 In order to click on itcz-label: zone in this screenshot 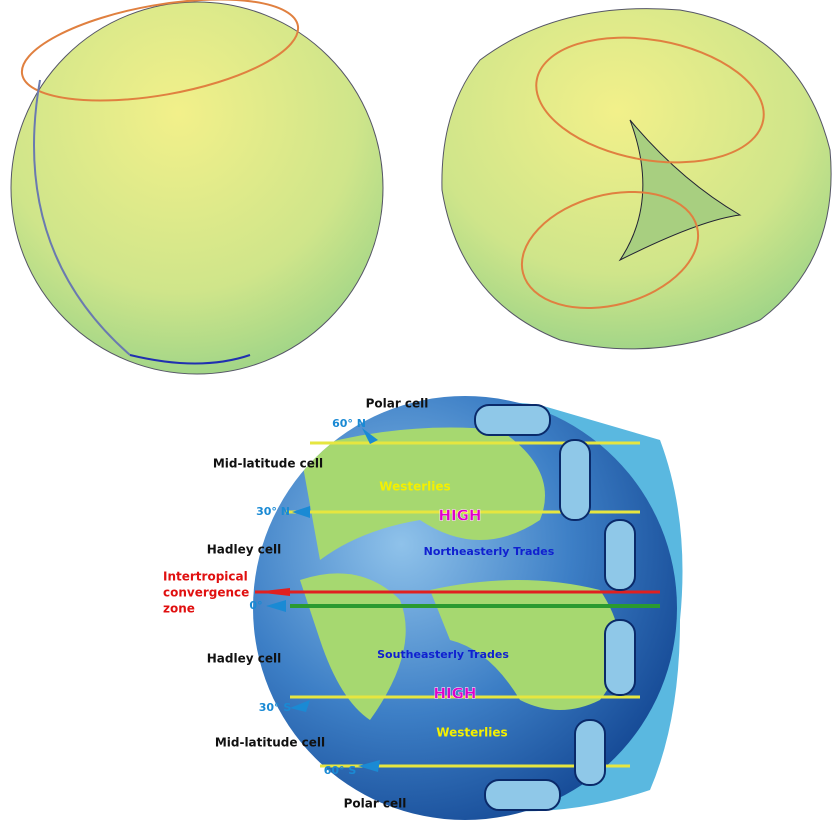, I will do `click(179, 609)`.